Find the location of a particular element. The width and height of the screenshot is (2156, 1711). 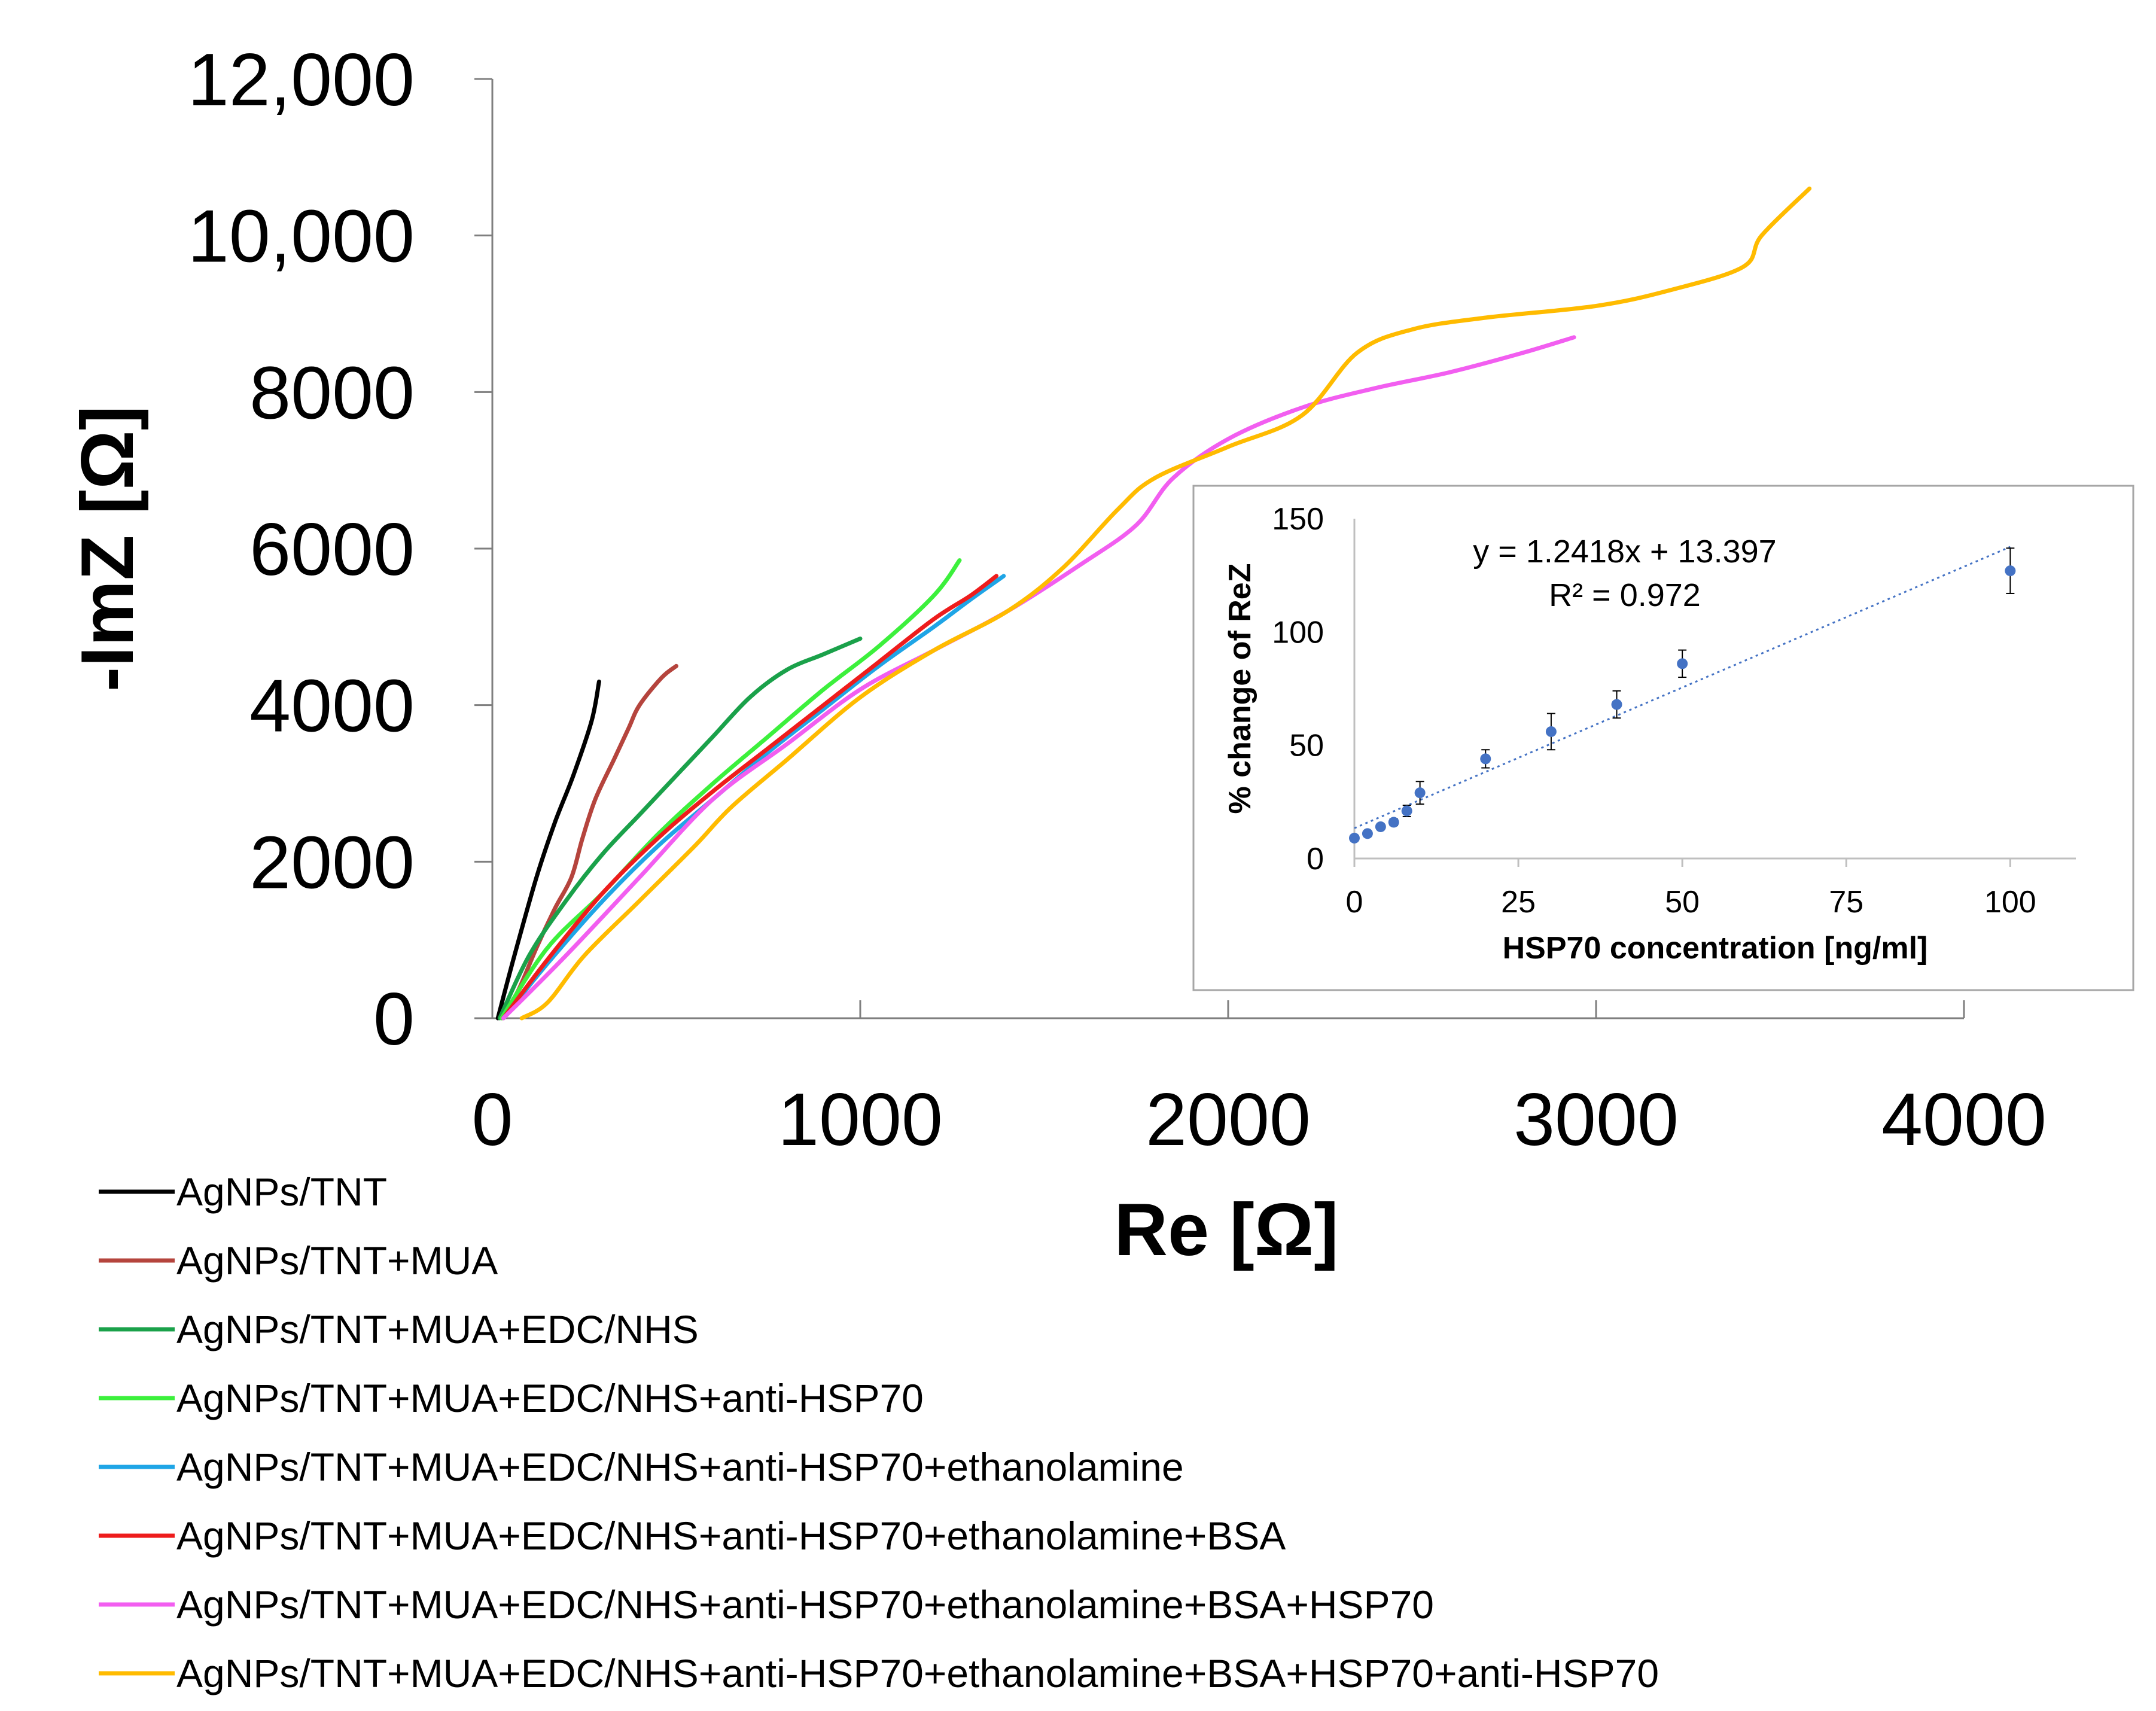

x-tick-label: 0 is located at coordinates (493, 1120).